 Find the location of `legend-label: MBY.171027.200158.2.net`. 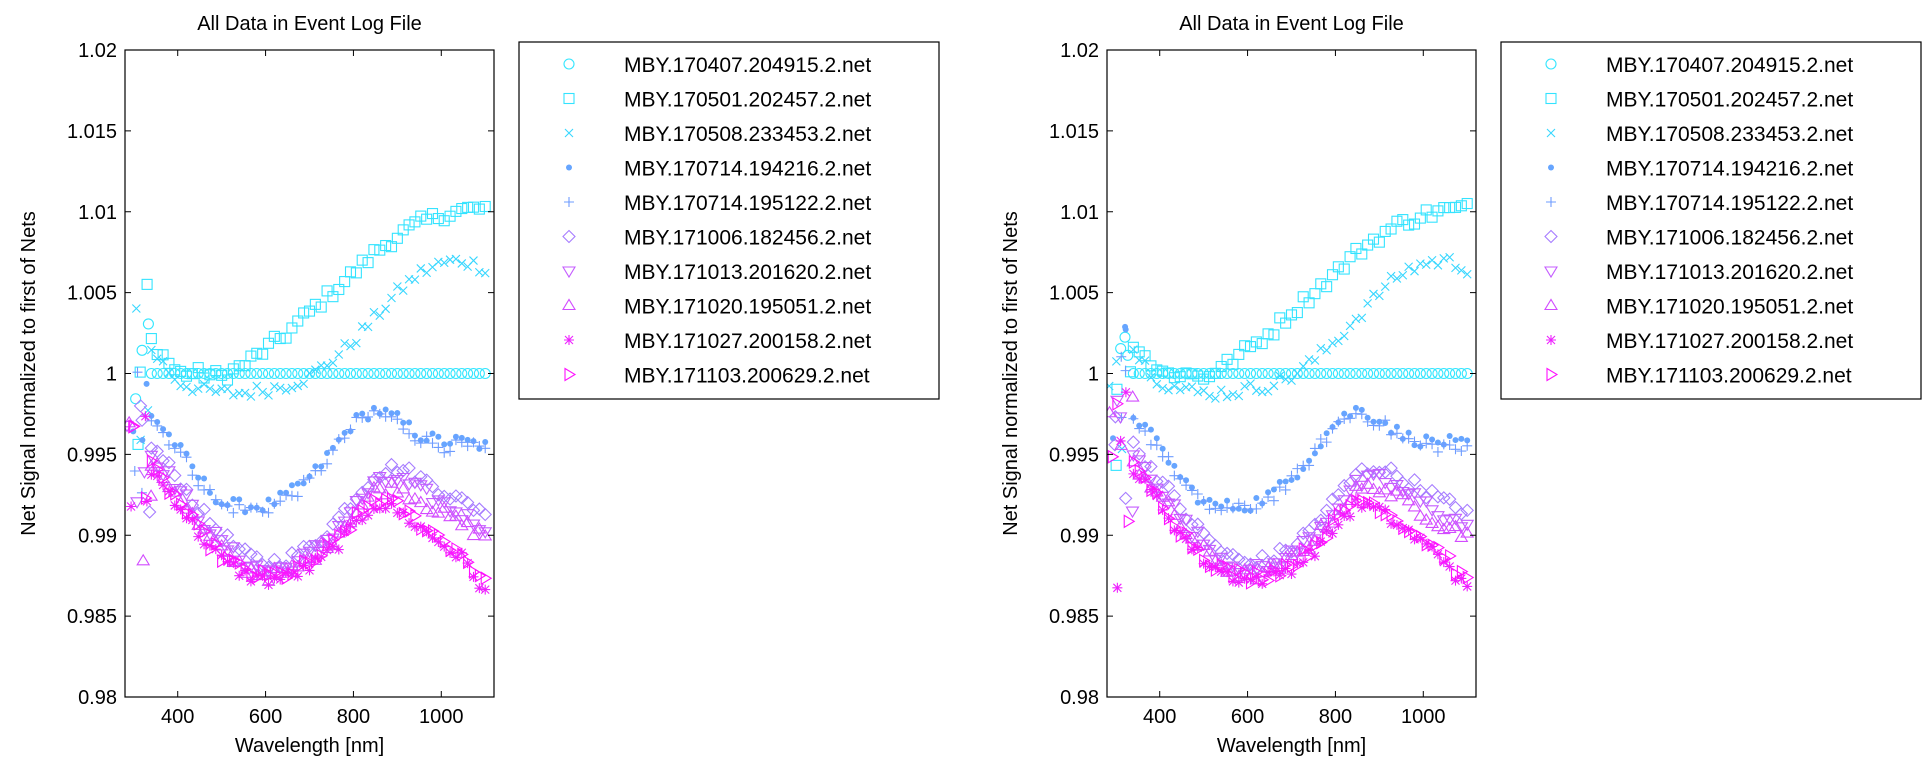

legend-label: MBY.171027.200158.2.net is located at coordinates (1729, 341).